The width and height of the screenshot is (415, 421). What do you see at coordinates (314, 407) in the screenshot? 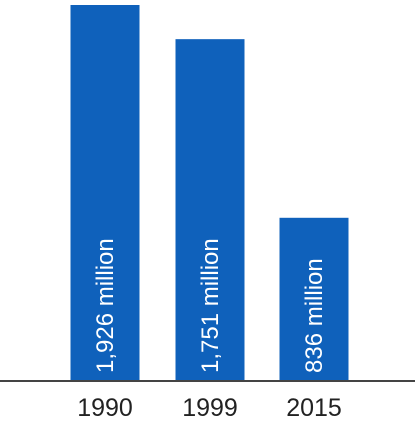
I see `x-tick-label-2015: 2015` at bounding box center [314, 407].